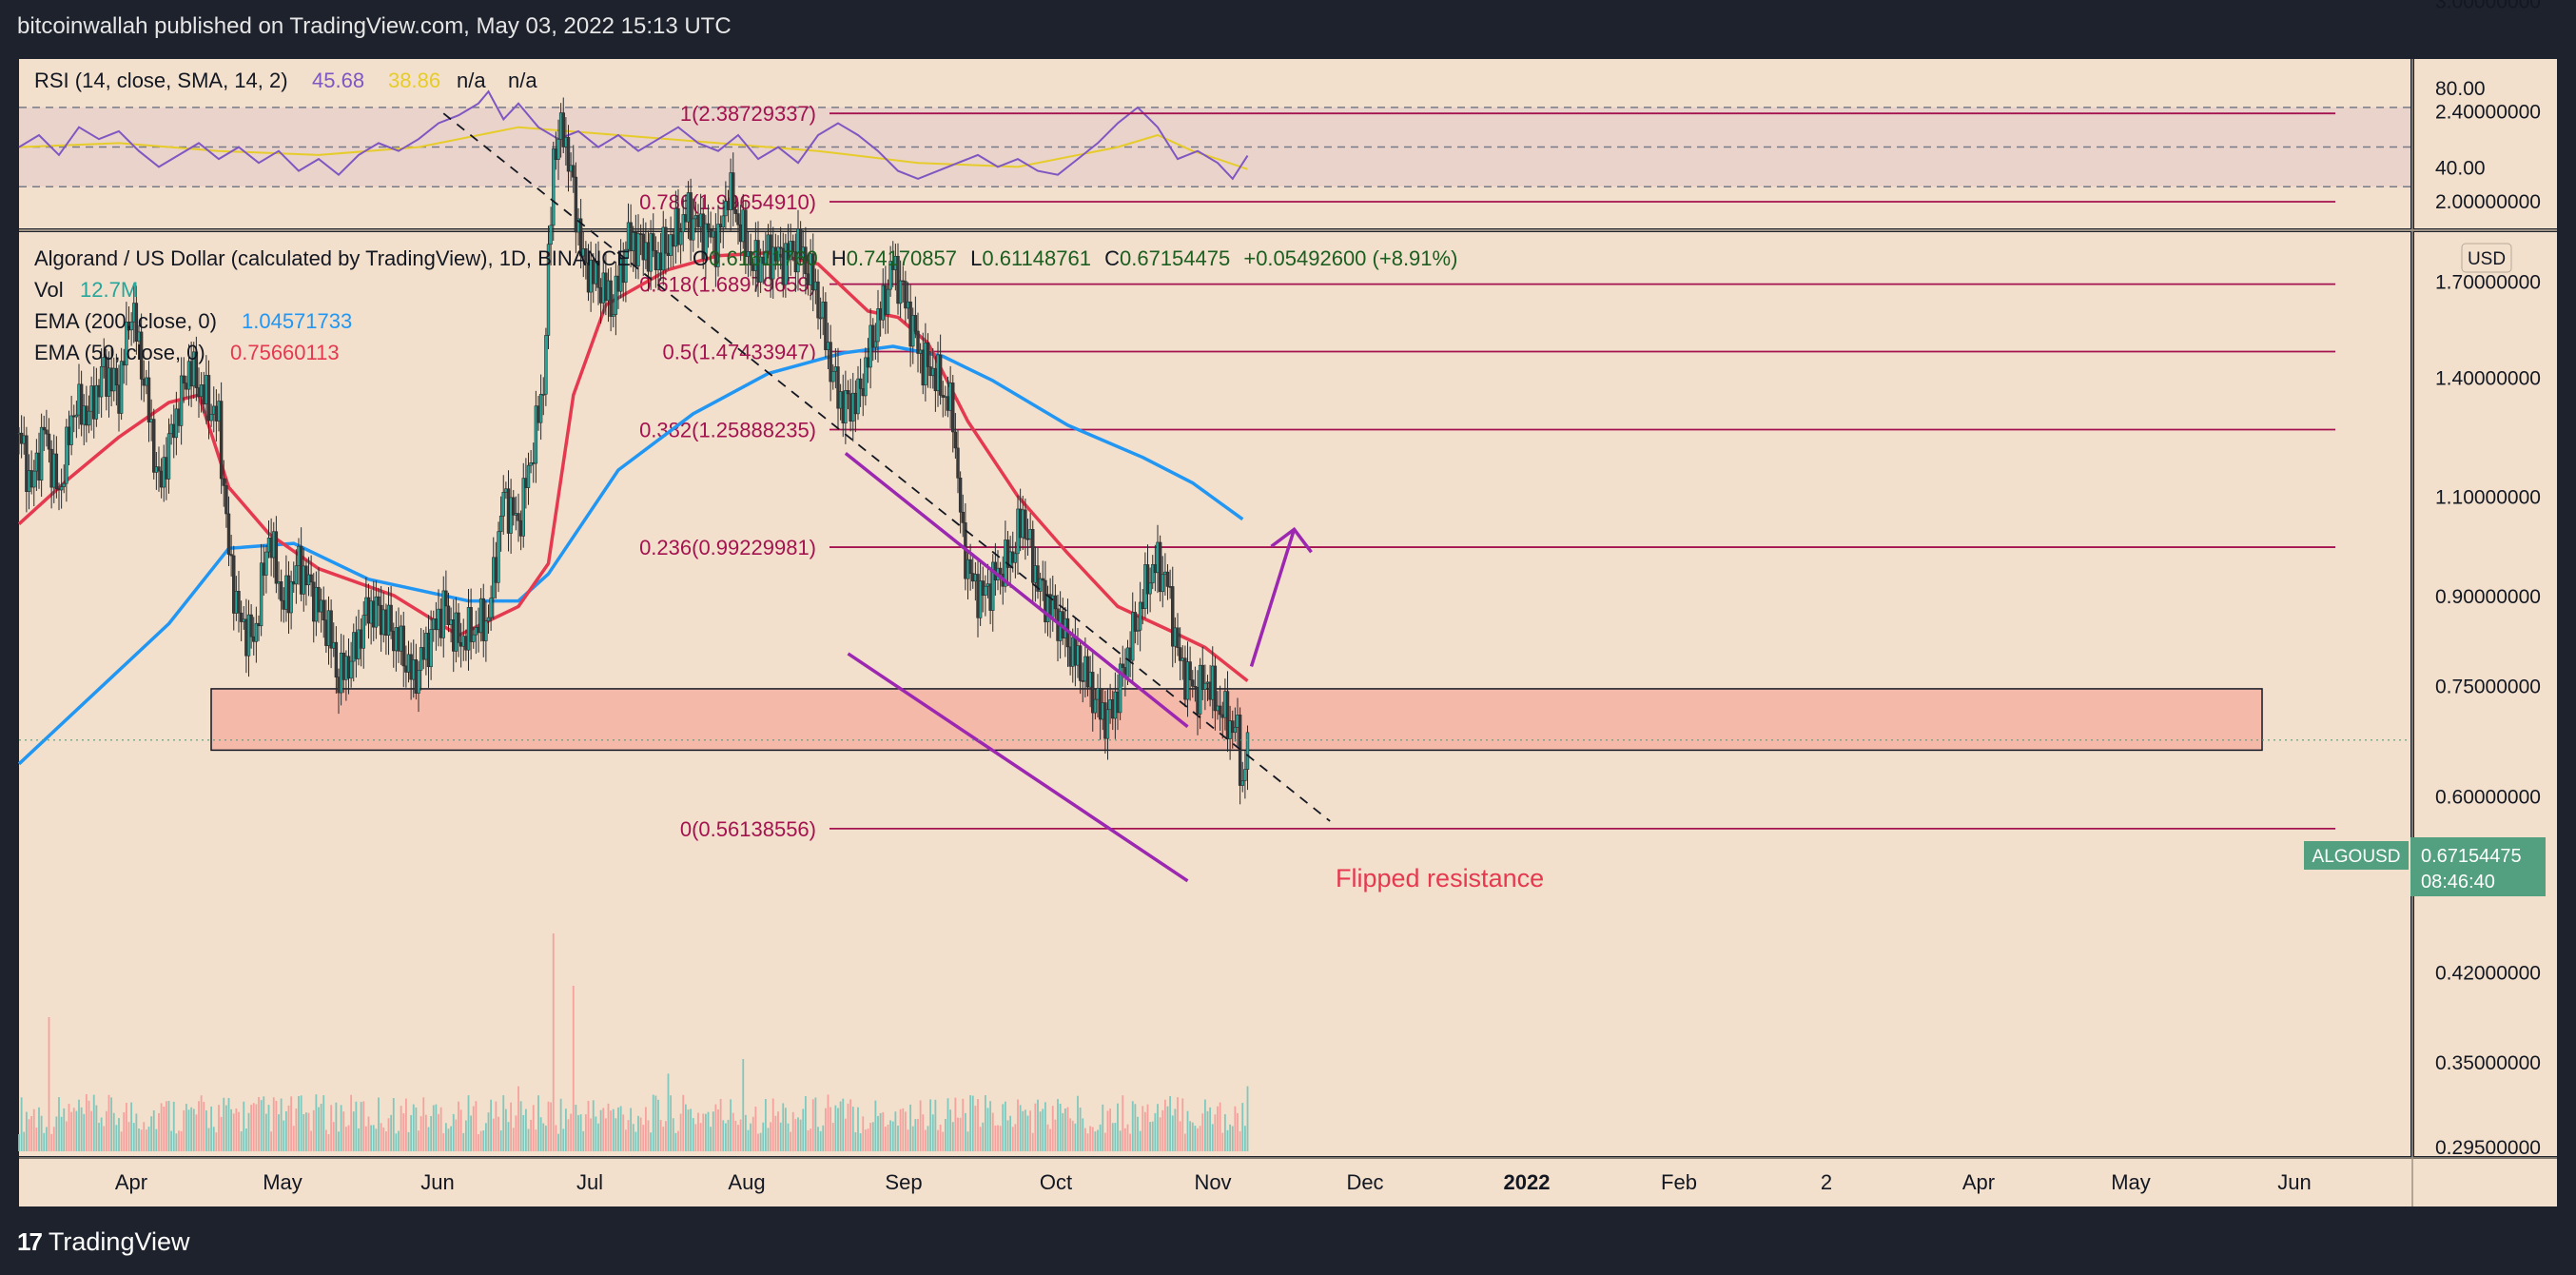  I want to click on fib-level-label: 0(0.56138556), so click(748, 829).